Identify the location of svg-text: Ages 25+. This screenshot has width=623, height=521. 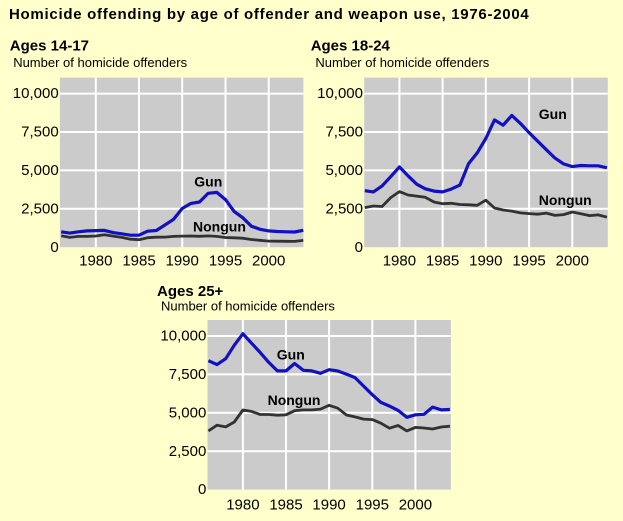
(190, 291).